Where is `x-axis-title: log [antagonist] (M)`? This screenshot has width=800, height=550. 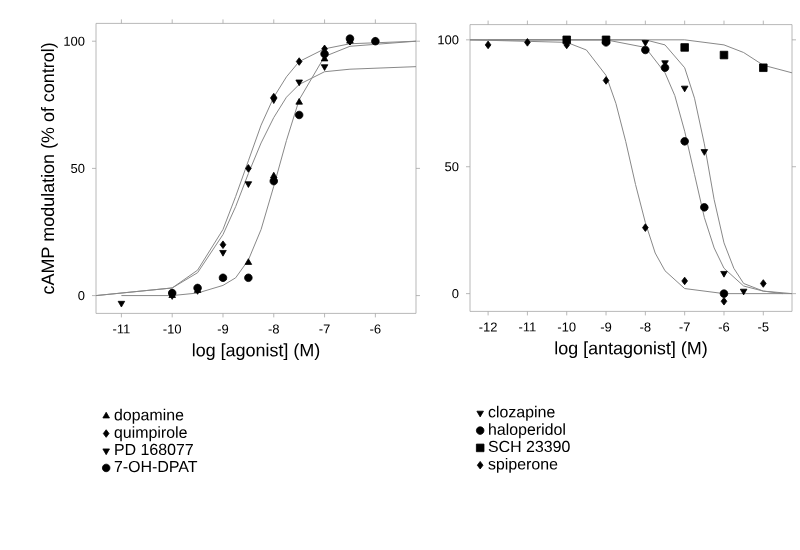
x-axis-title: log [antagonist] (M) is located at coordinates (631, 349).